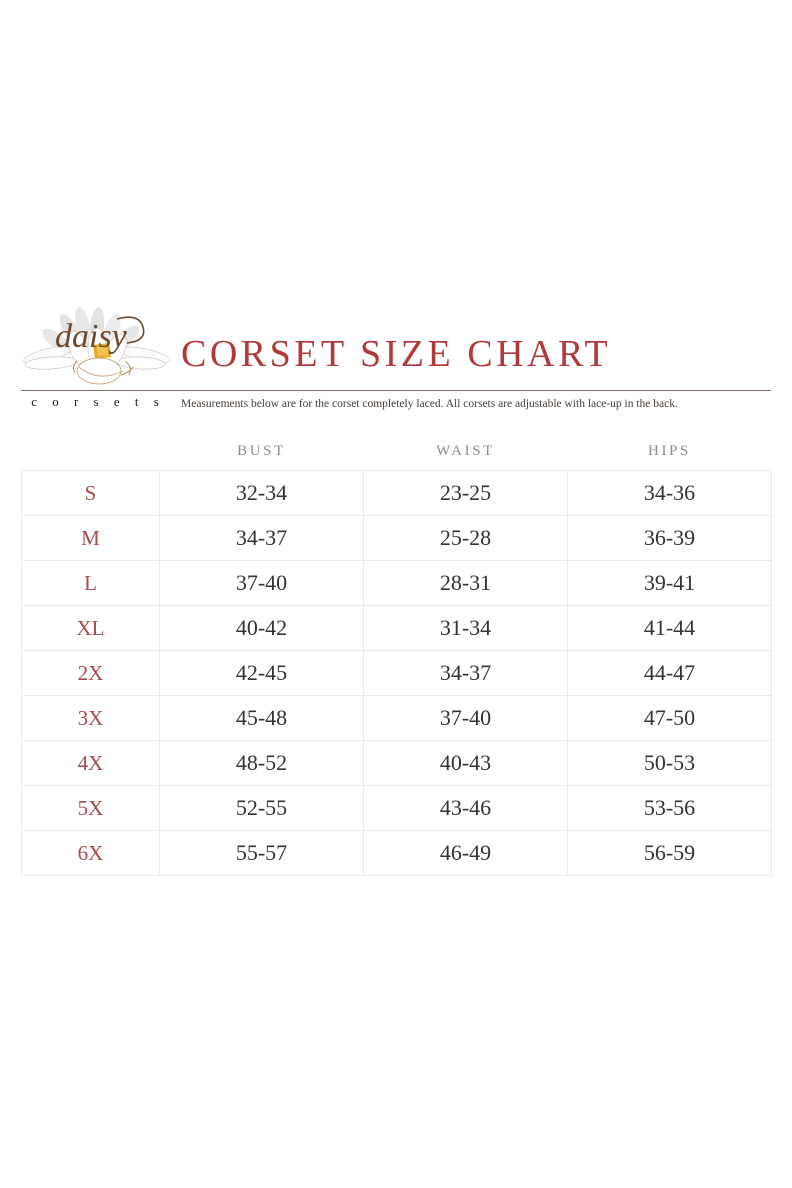 Image resolution: width=792 pixels, height=1188 pixels. What do you see at coordinates (669, 538) in the screenshot?
I see `cell-hips: 36-39` at bounding box center [669, 538].